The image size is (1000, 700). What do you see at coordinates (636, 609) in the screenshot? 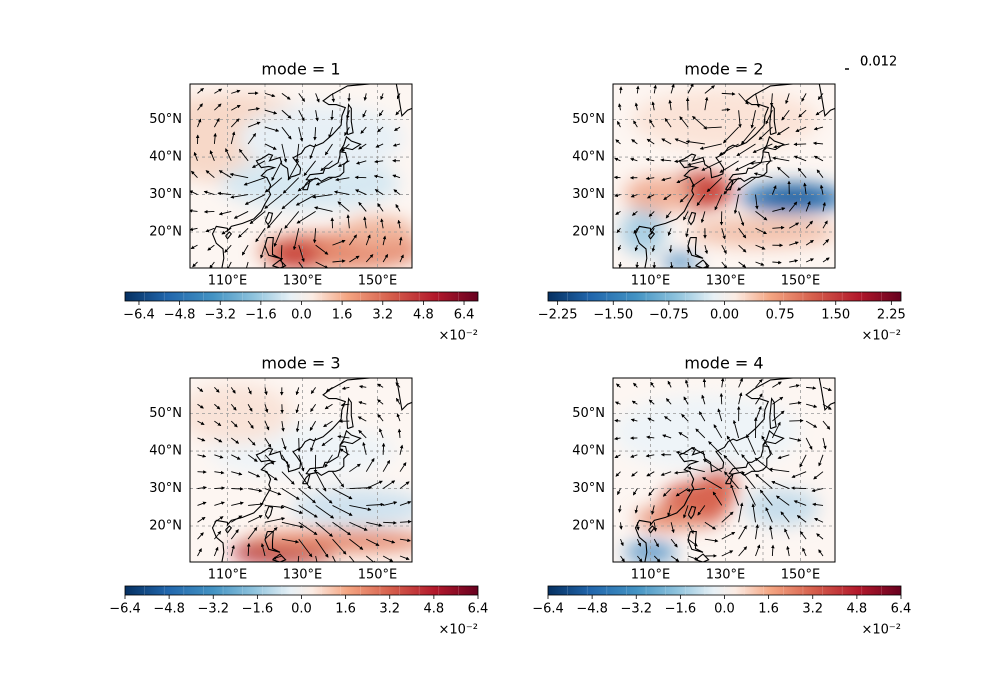
I see `colorbar-tick-label: −3.2` at bounding box center [636, 609].